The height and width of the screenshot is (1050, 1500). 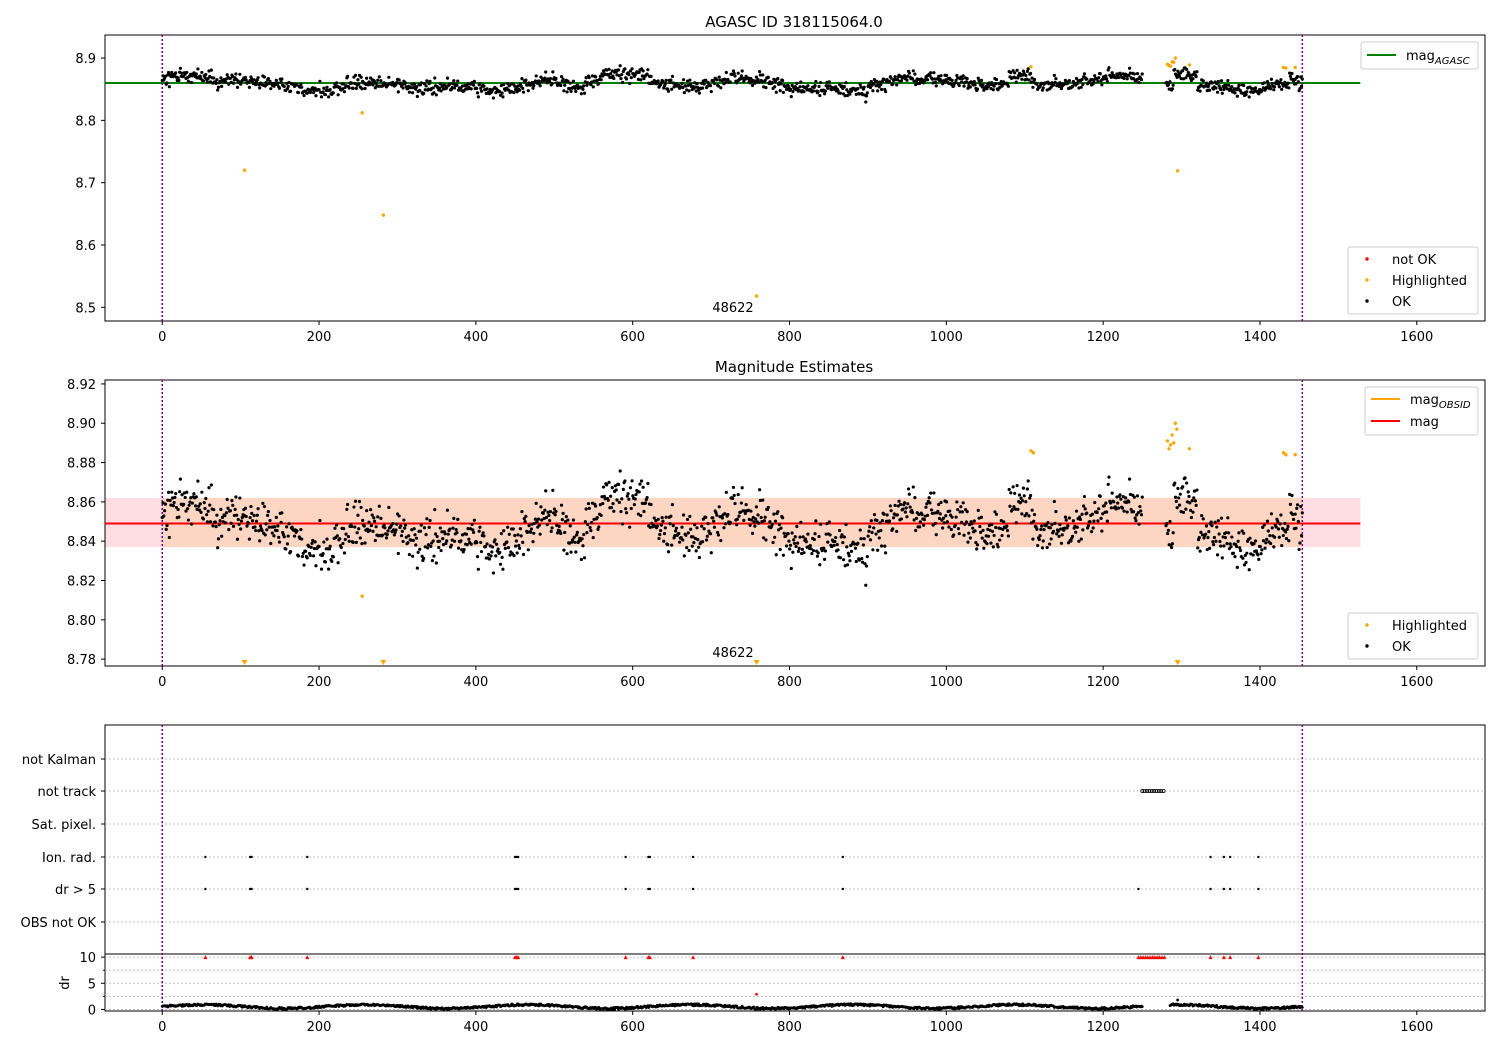 What do you see at coordinates (1223, 957) in the screenshot?
I see `dr-clipped-marker` at bounding box center [1223, 957].